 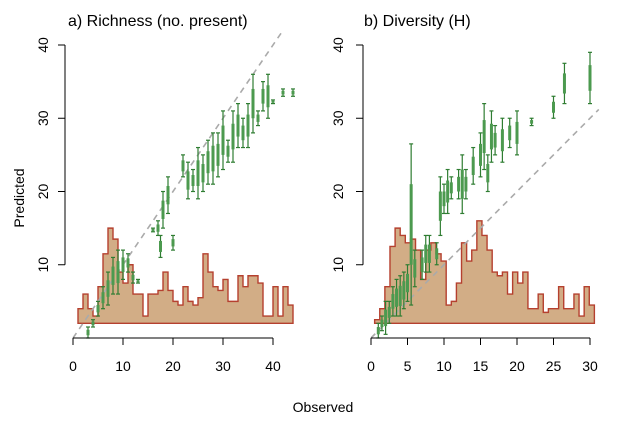 What do you see at coordinates (481, 366) in the screenshot?
I see `x-tick-label: 15` at bounding box center [481, 366].